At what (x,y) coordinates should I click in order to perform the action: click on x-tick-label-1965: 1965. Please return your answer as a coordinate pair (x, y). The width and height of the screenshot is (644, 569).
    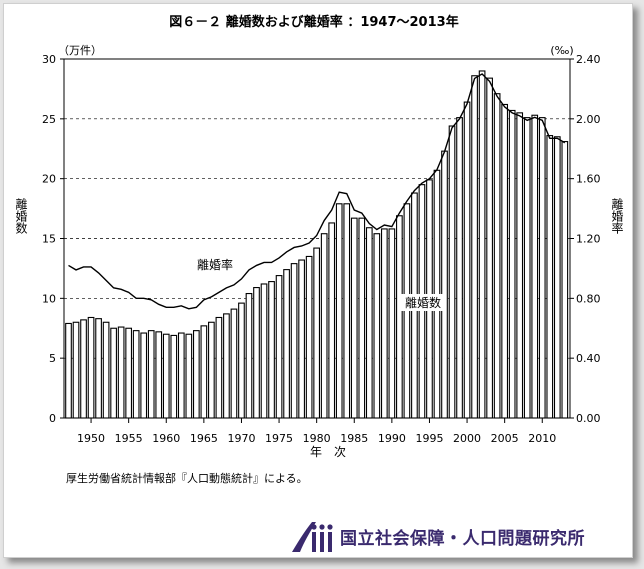
    Looking at the image, I should click on (204, 438).